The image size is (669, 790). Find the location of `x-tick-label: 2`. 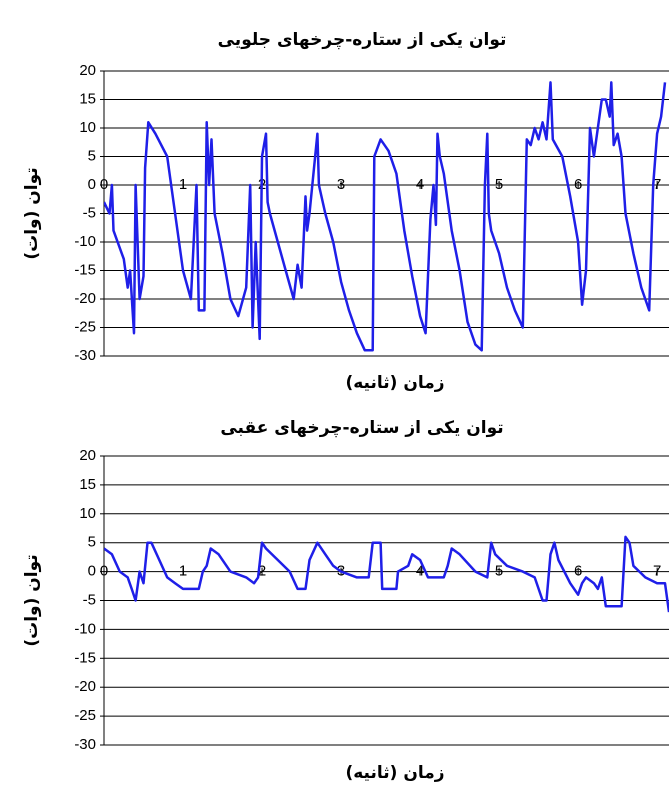

x-tick-label: 2 is located at coordinates (262, 571).